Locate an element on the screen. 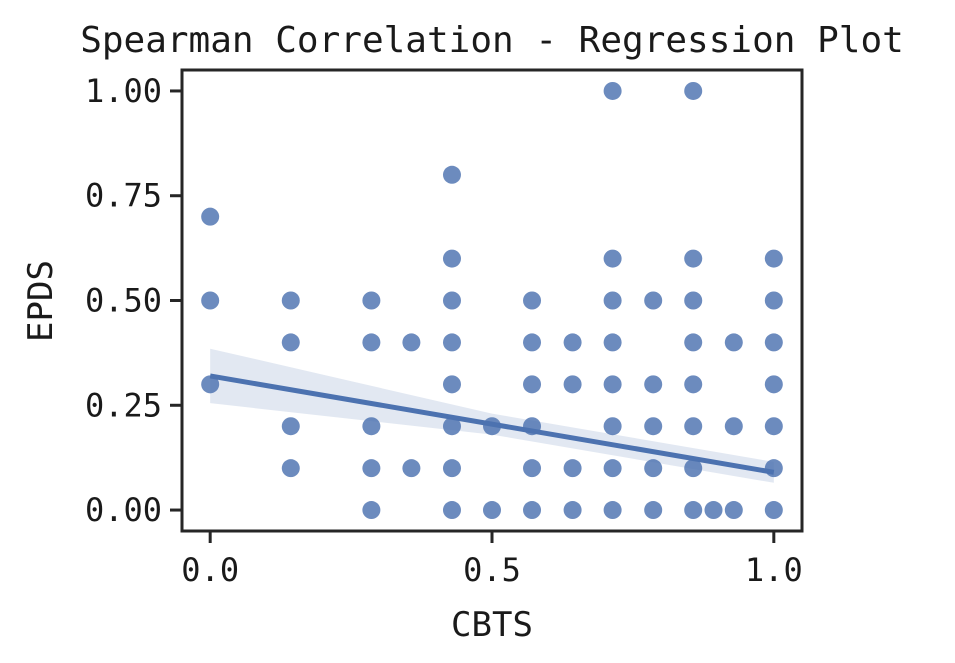 The width and height of the screenshot is (955, 663). y-tick-label: 0.75 is located at coordinates (123, 196).